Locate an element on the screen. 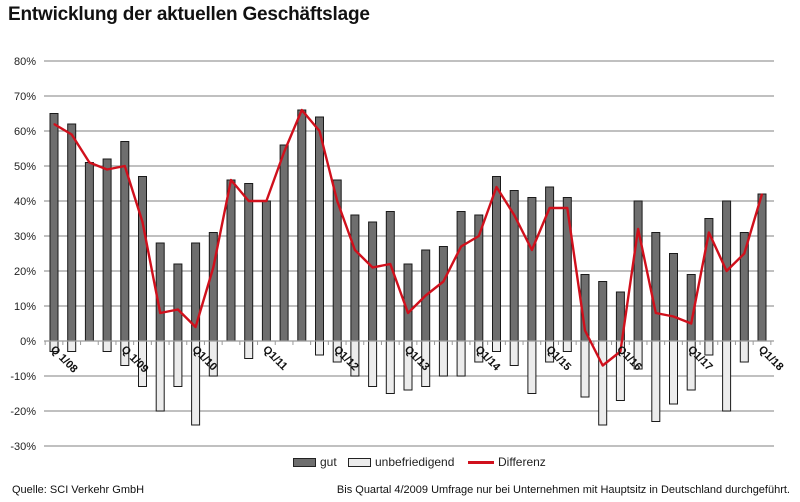 This screenshot has height=502, width=800. y-tick-label: -20% is located at coordinates (23, 412).